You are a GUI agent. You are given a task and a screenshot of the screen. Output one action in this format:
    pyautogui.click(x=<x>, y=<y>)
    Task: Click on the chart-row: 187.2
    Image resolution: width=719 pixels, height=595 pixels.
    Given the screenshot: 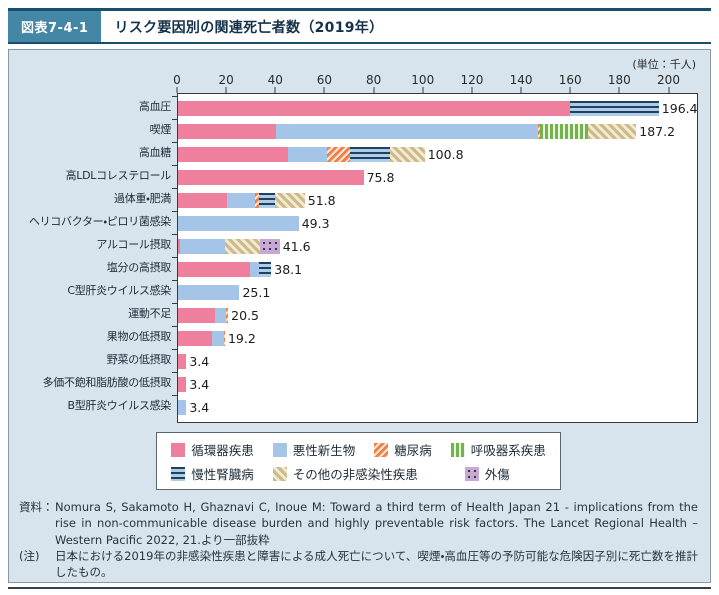 What is the action you would take?
    pyautogui.click(x=434, y=131)
    